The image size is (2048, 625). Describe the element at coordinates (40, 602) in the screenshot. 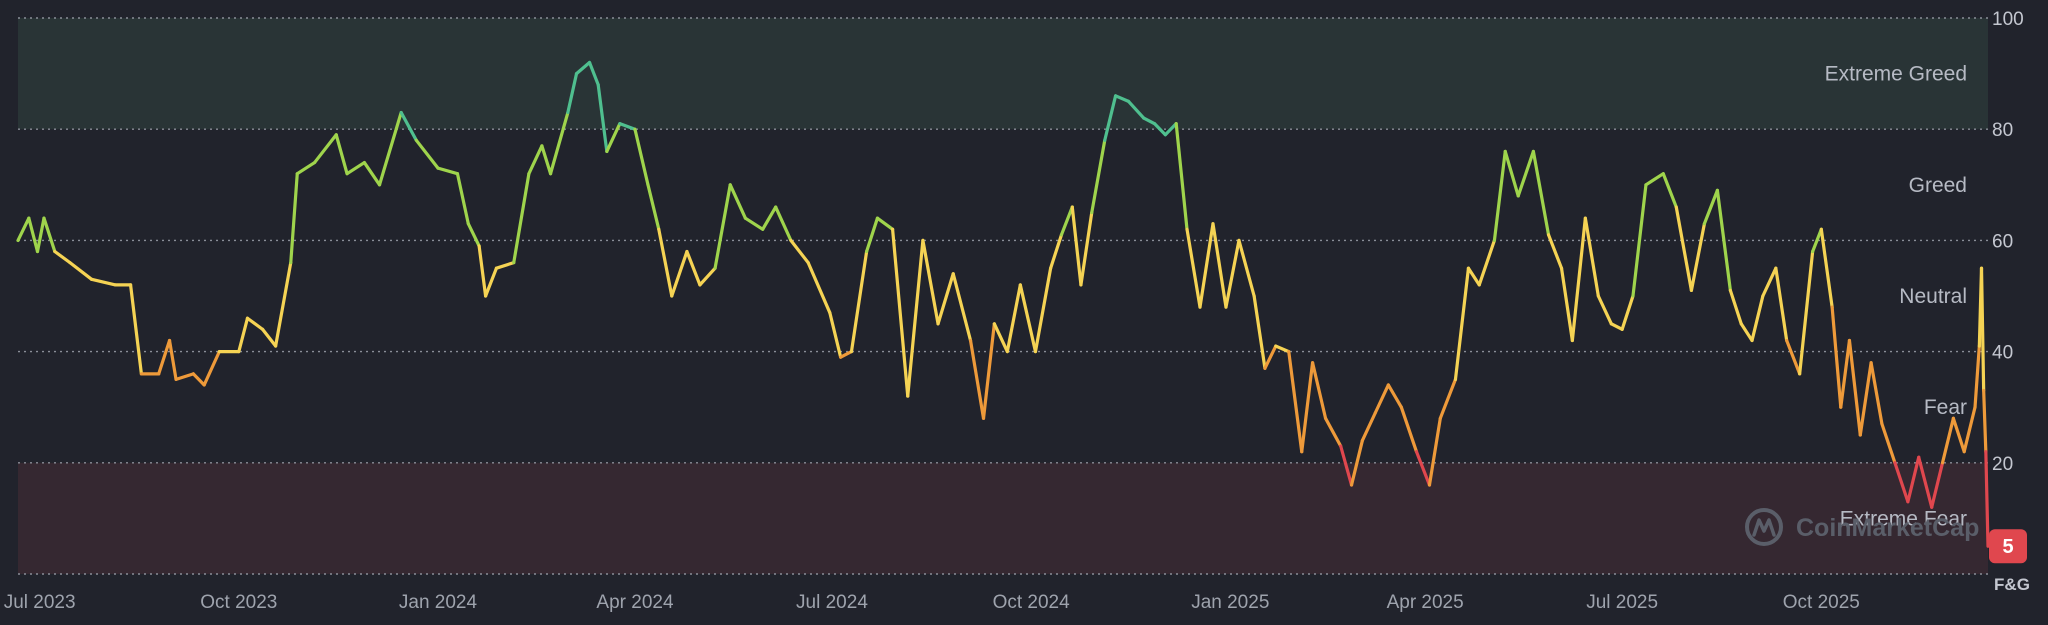

I see `x-tick-label: Jul 2023` at that location.